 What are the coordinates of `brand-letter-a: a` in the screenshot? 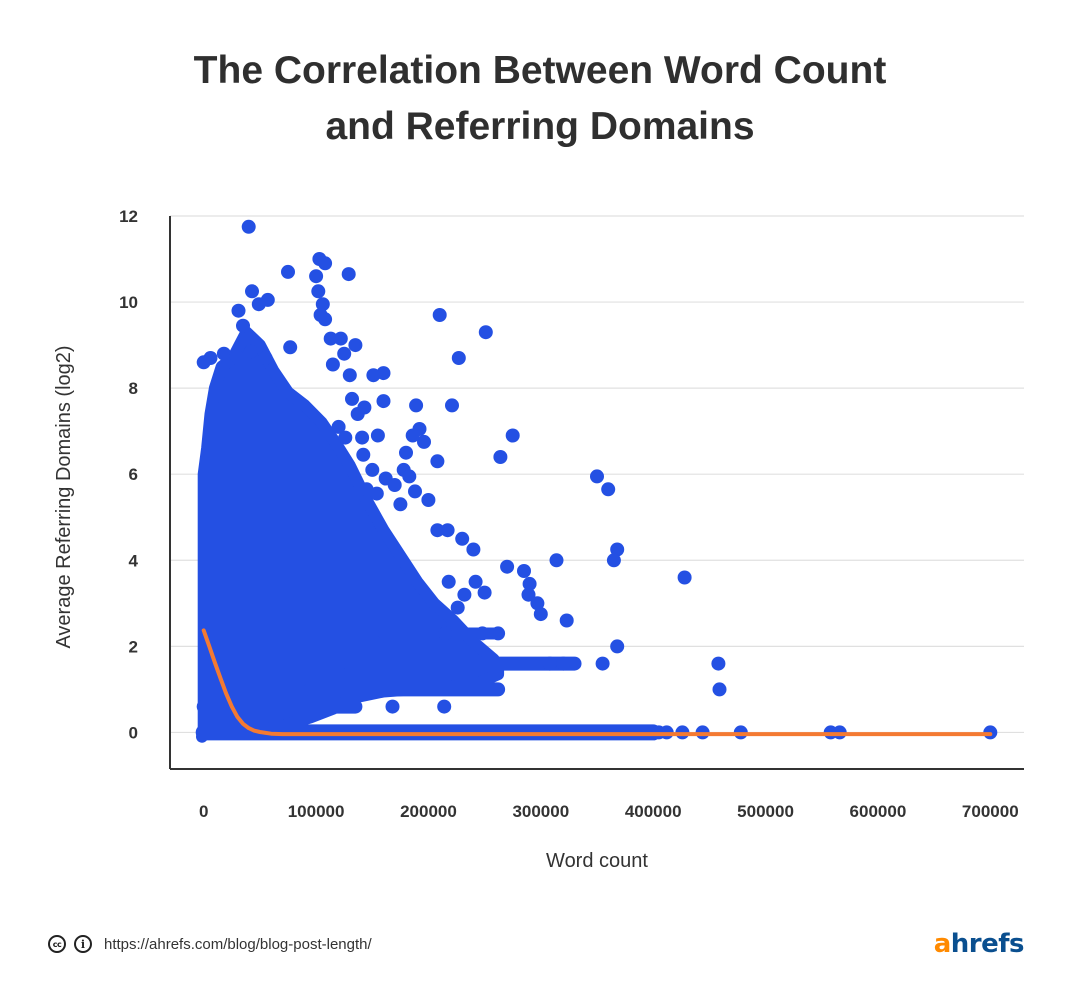 It's located at (942, 944).